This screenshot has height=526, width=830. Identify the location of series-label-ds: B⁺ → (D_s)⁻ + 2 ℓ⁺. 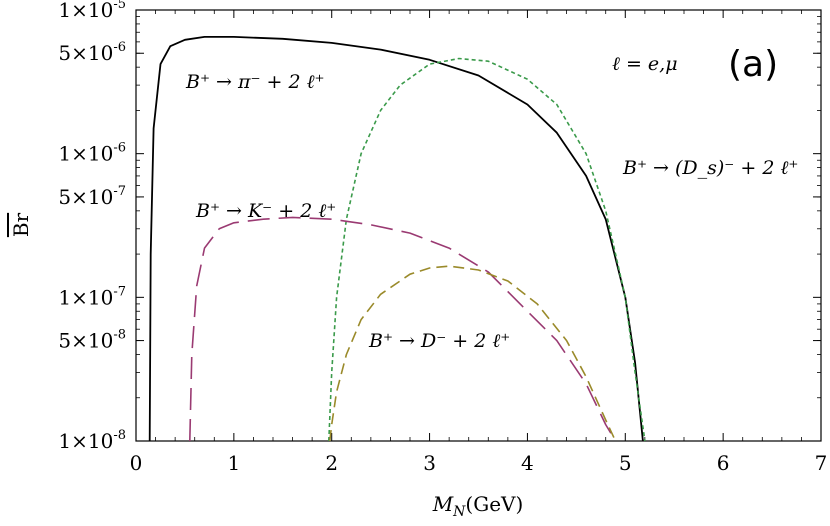
(710, 168).